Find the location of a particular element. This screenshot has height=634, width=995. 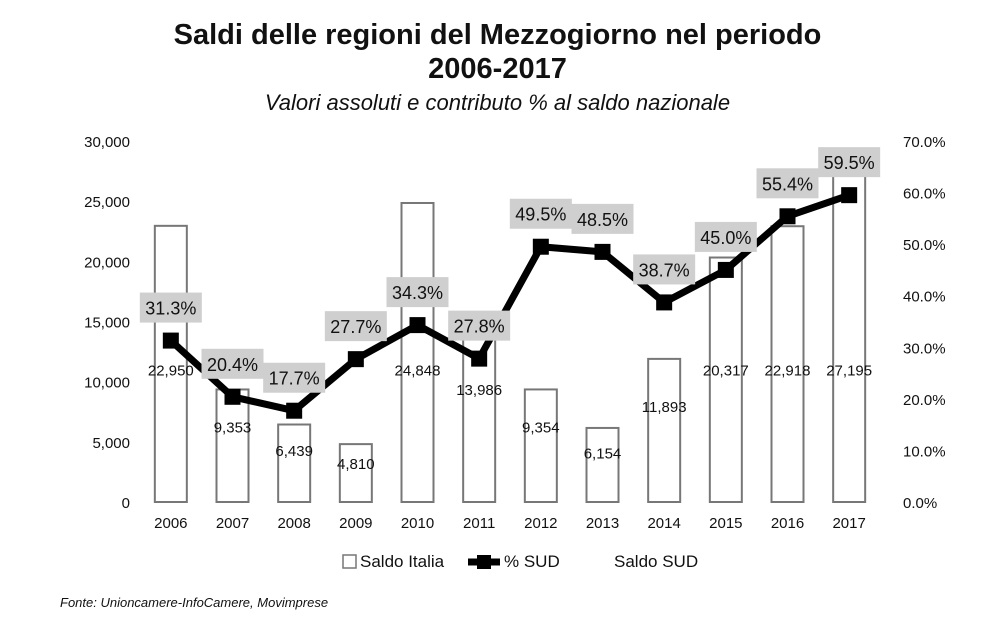

legend: Saldo Italia % SUD Saldo SUD is located at coordinates (520, 561).